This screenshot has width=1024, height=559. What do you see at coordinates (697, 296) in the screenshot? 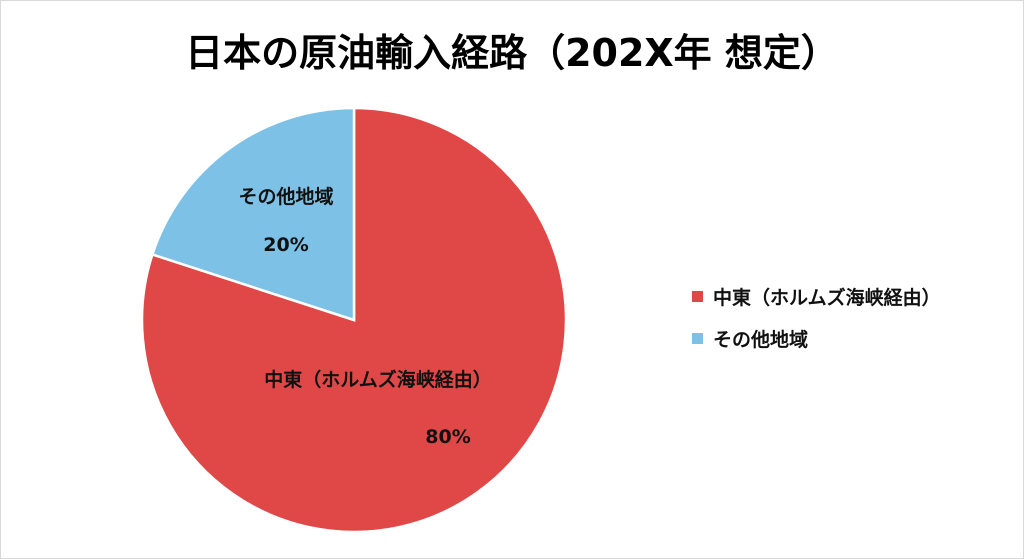
I see `legend-swatch-middle-east` at bounding box center [697, 296].